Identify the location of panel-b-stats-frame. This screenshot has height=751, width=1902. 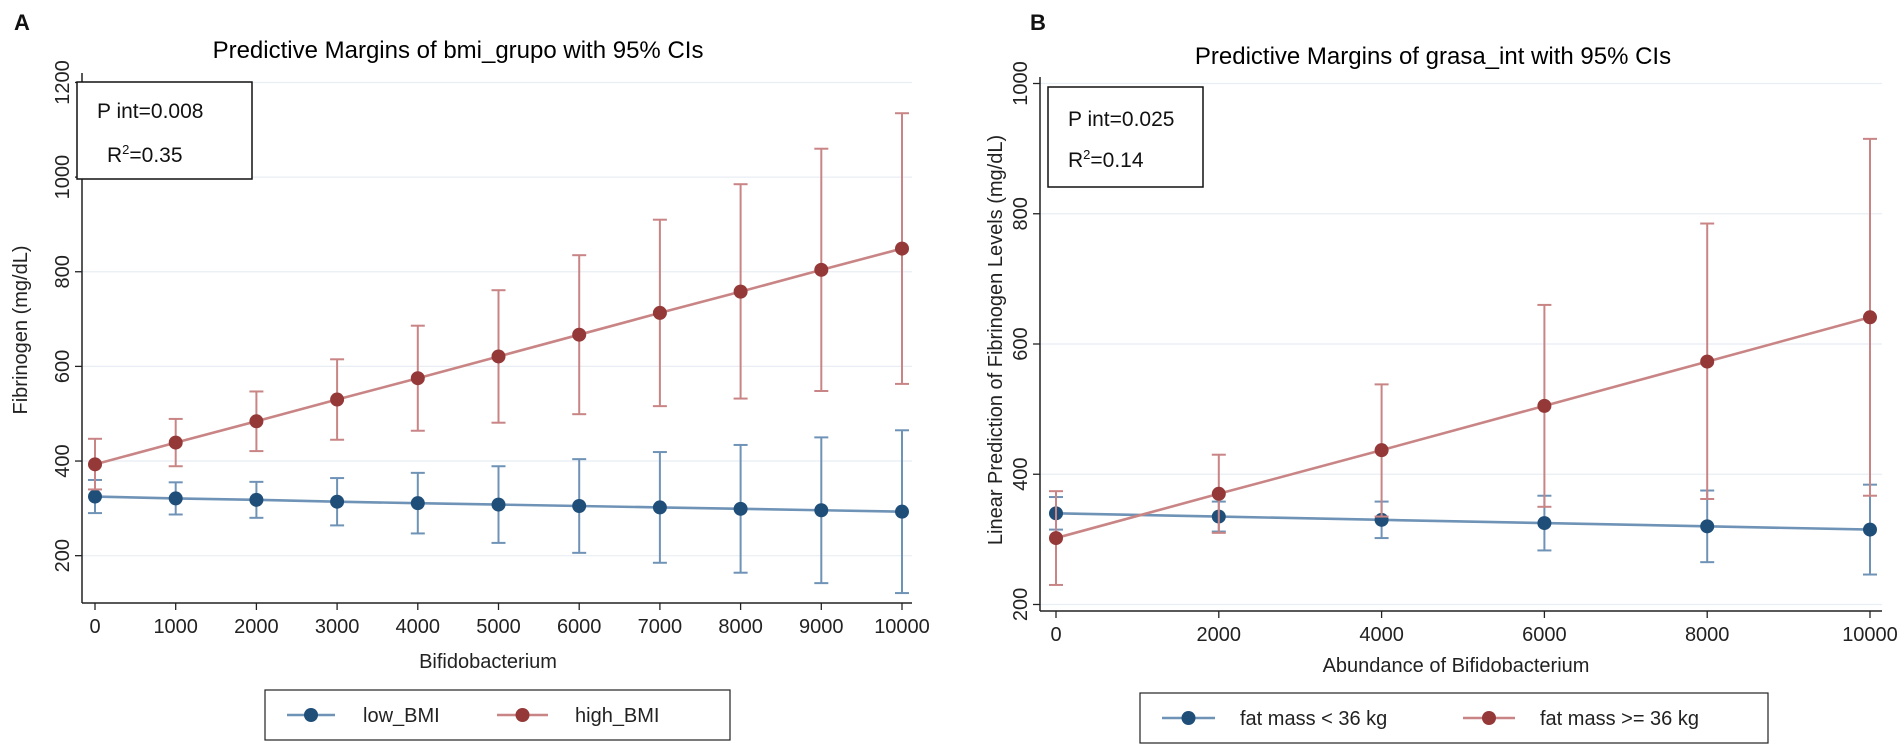
(1125, 137).